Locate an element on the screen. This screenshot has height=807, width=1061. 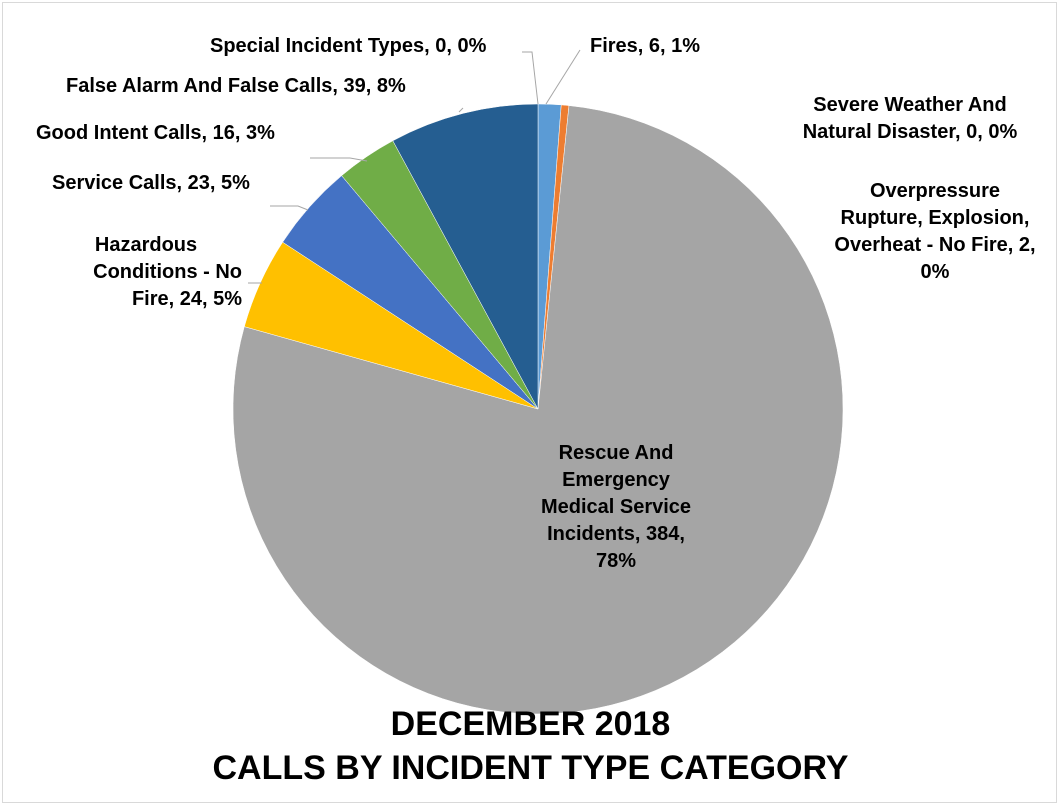
label-line: Rescue And is located at coordinates (616, 453).